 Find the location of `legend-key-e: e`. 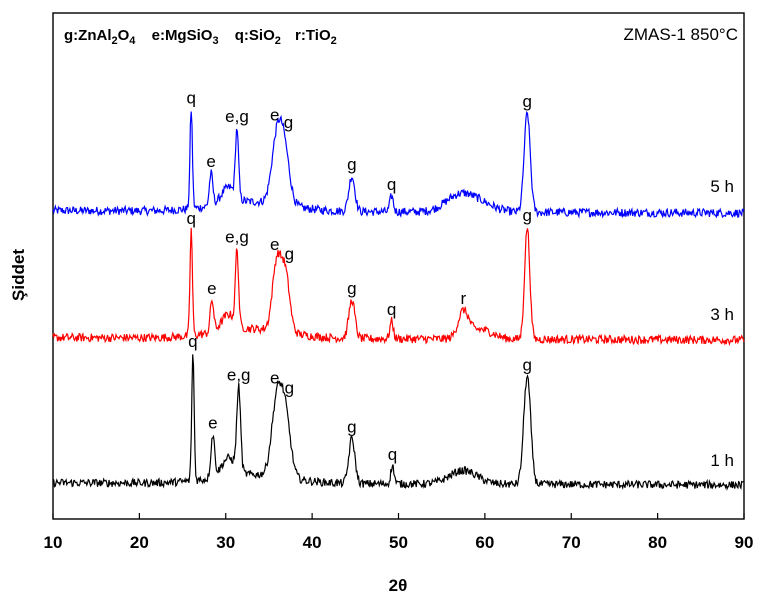

legend-key-e: e is located at coordinates (156, 35).